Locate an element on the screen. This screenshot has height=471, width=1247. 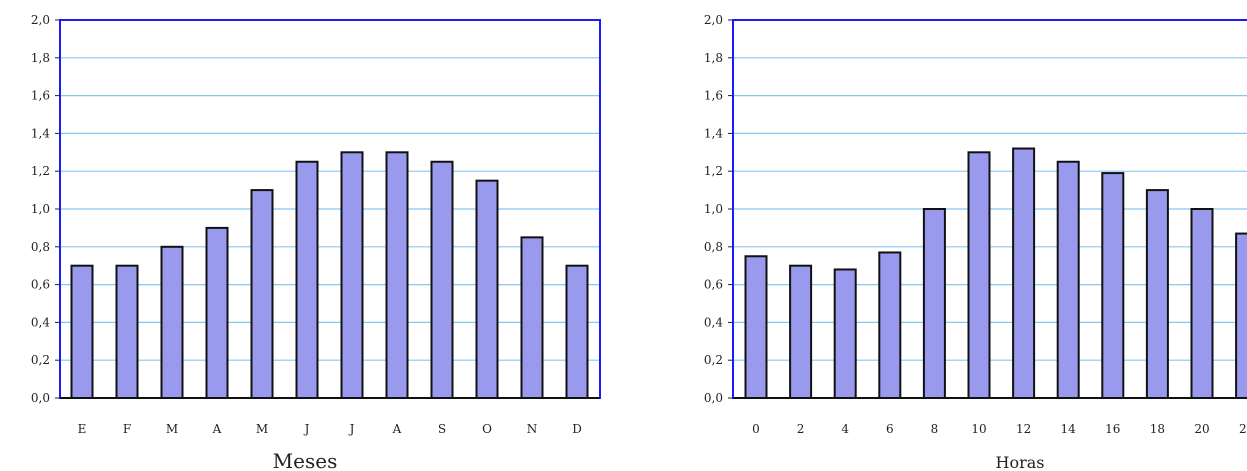
x-tick-label: 16 is located at coordinates (1112, 429).